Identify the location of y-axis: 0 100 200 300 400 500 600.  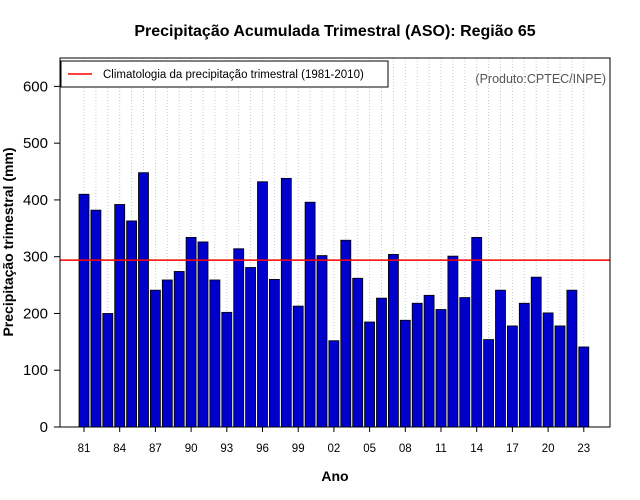
(41, 257).